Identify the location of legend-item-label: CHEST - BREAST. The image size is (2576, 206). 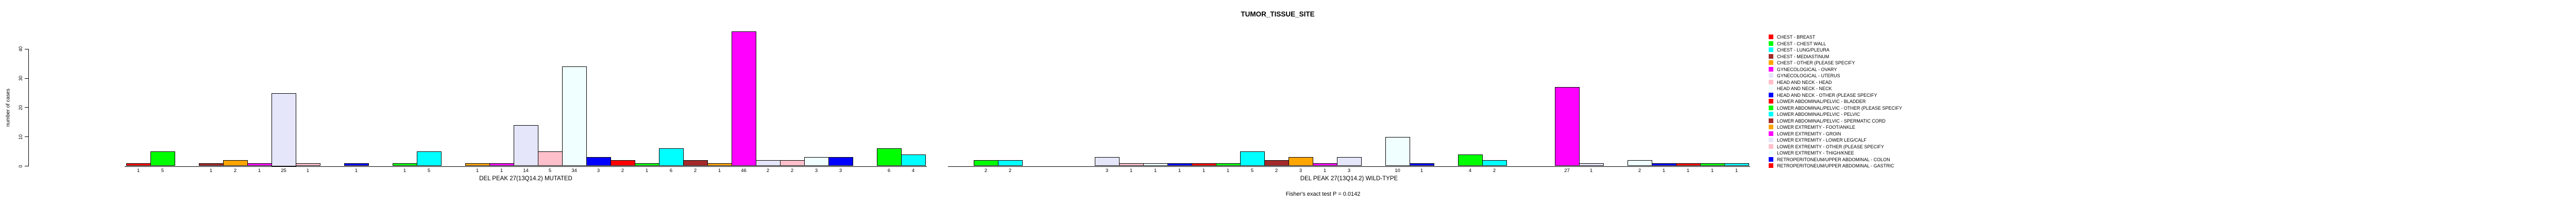
(1796, 37).